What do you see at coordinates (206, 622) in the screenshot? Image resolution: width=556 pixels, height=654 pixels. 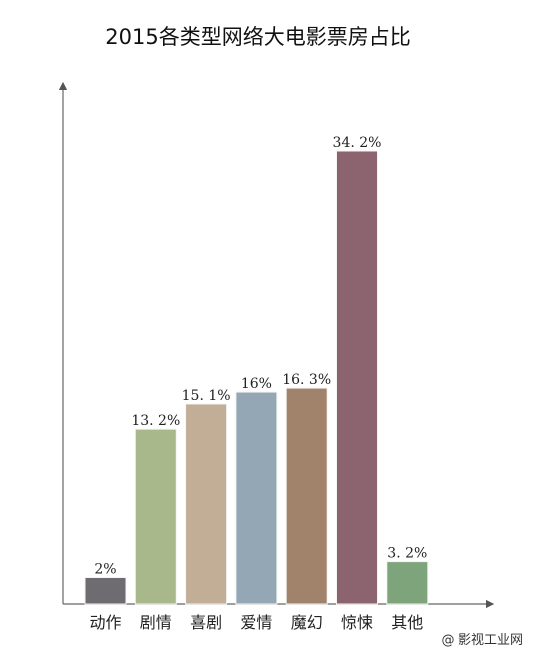 I see `category-label-3: 喜剧` at bounding box center [206, 622].